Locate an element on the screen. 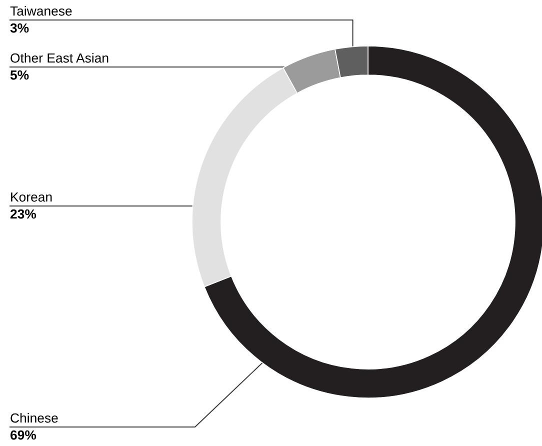 This screenshot has width=542, height=446. slice-label: Other East Asian is located at coordinates (59, 58).